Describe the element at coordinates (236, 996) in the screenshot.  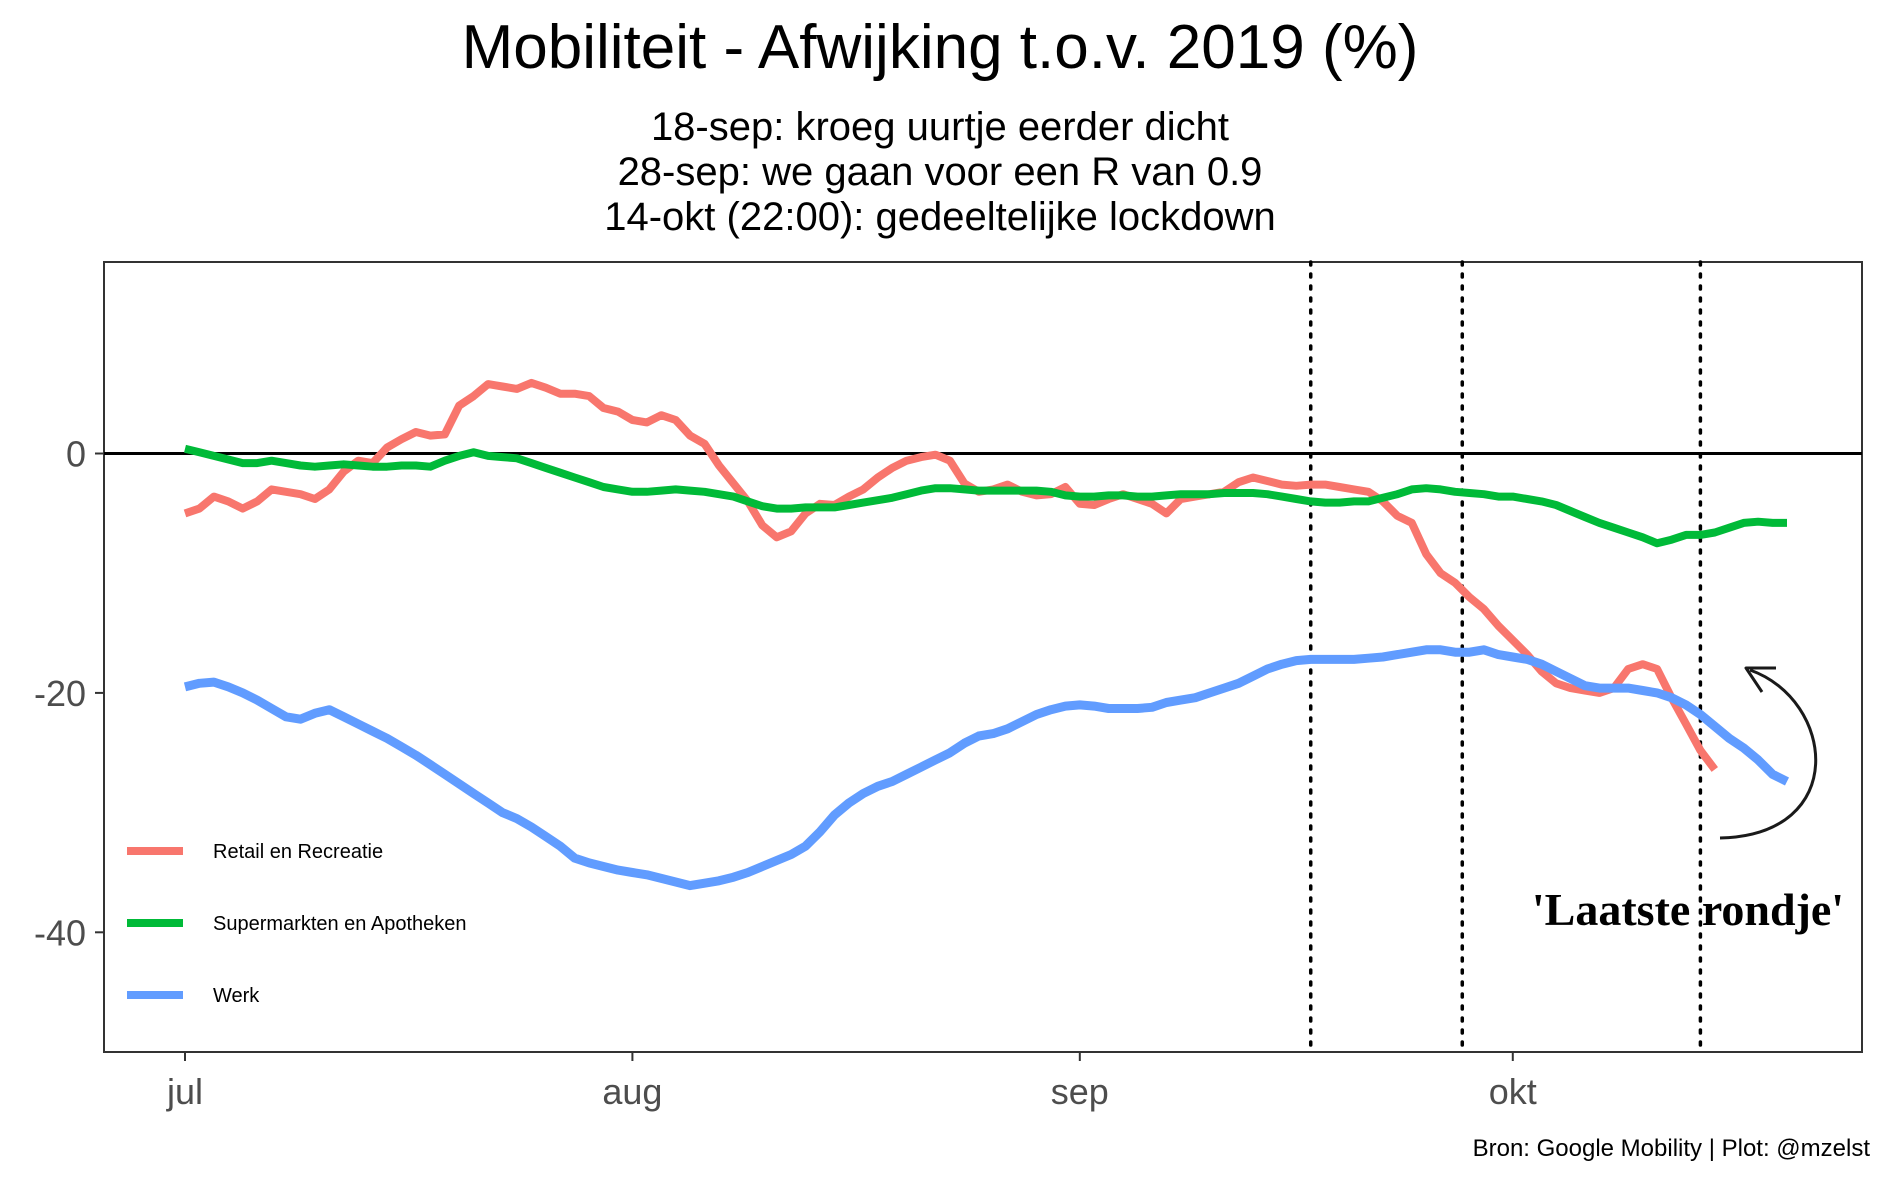
I see `legend-label-3: Werk` at that location.